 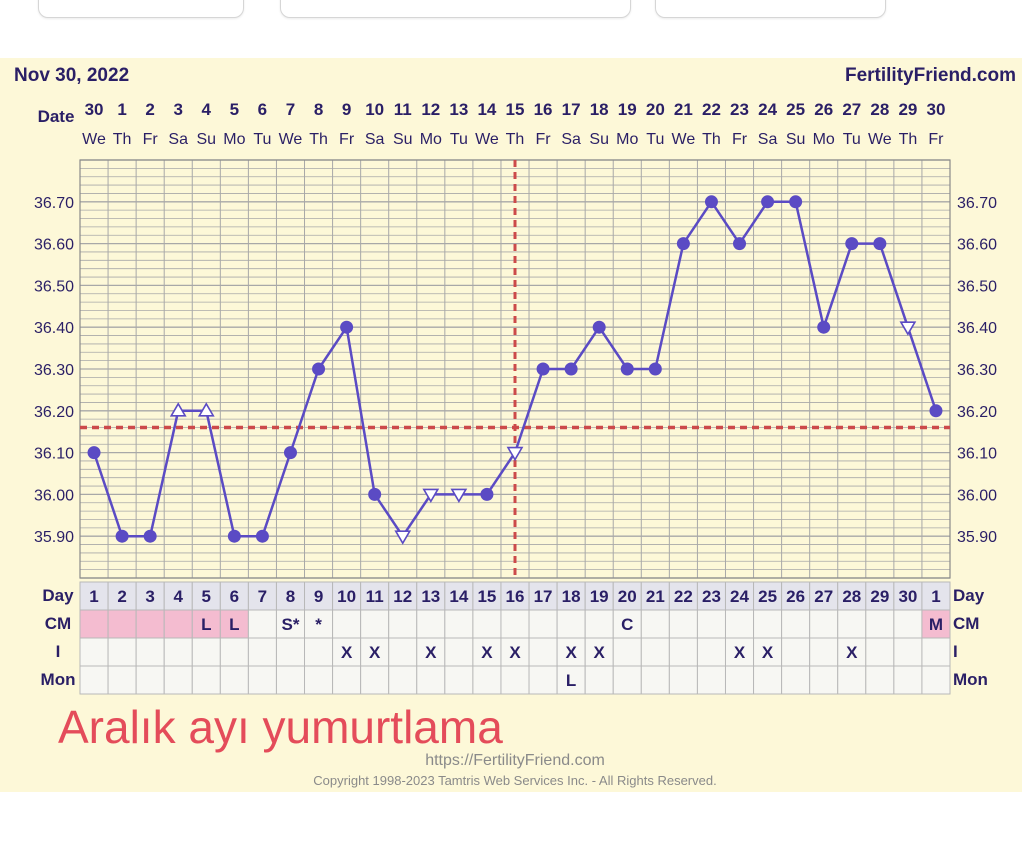 I want to click on date-axis-label: Date, so click(x=56, y=116).